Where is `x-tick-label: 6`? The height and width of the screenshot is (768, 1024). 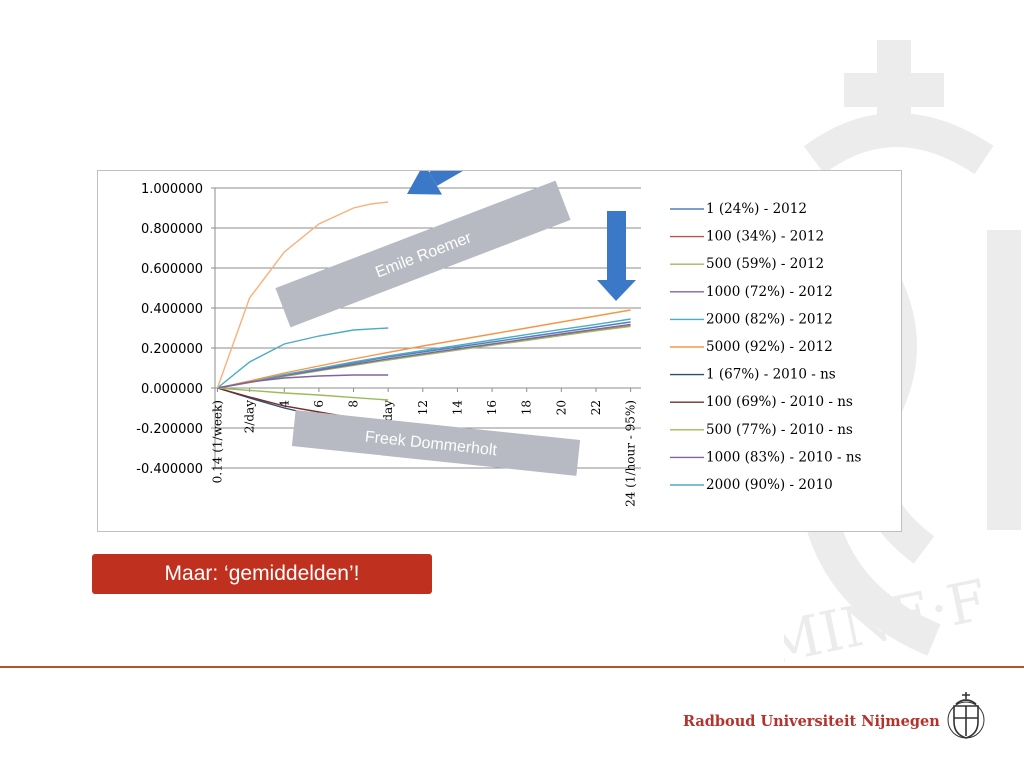
x-tick-label: 6 is located at coordinates (319, 404).